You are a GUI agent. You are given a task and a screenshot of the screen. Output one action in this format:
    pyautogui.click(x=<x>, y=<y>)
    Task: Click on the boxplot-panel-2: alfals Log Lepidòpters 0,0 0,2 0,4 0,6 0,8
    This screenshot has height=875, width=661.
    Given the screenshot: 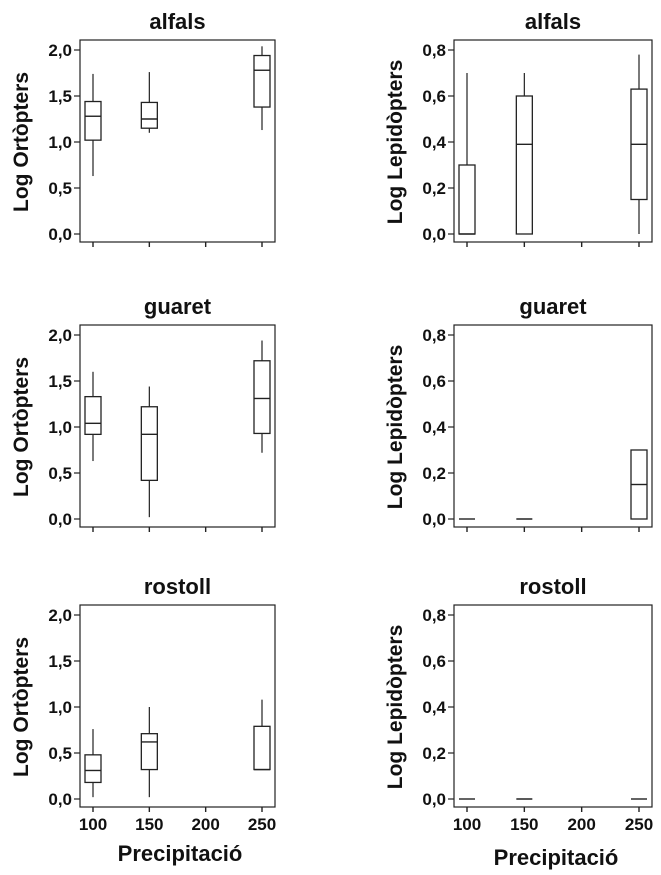 What is the action you would take?
    pyautogui.click(x=518, y=128)
    